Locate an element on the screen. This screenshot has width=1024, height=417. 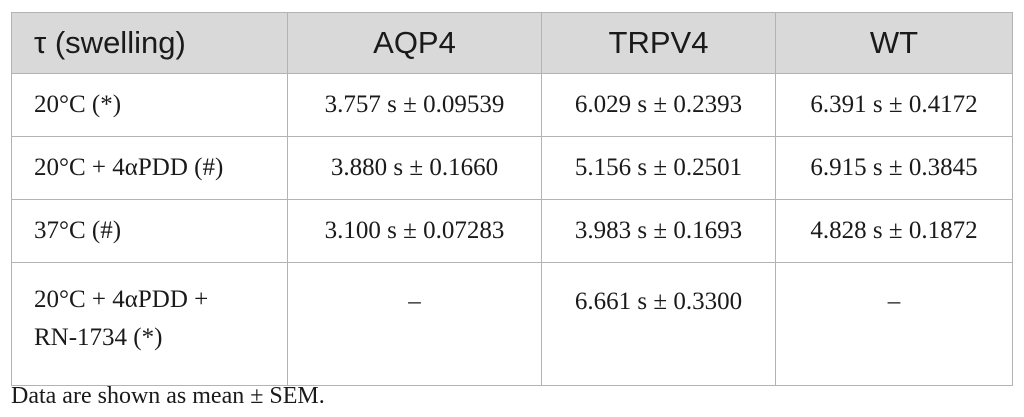
row-label: 20°C + 4αPDD + RN-1734 (*) is located at coordinates (149, 324).